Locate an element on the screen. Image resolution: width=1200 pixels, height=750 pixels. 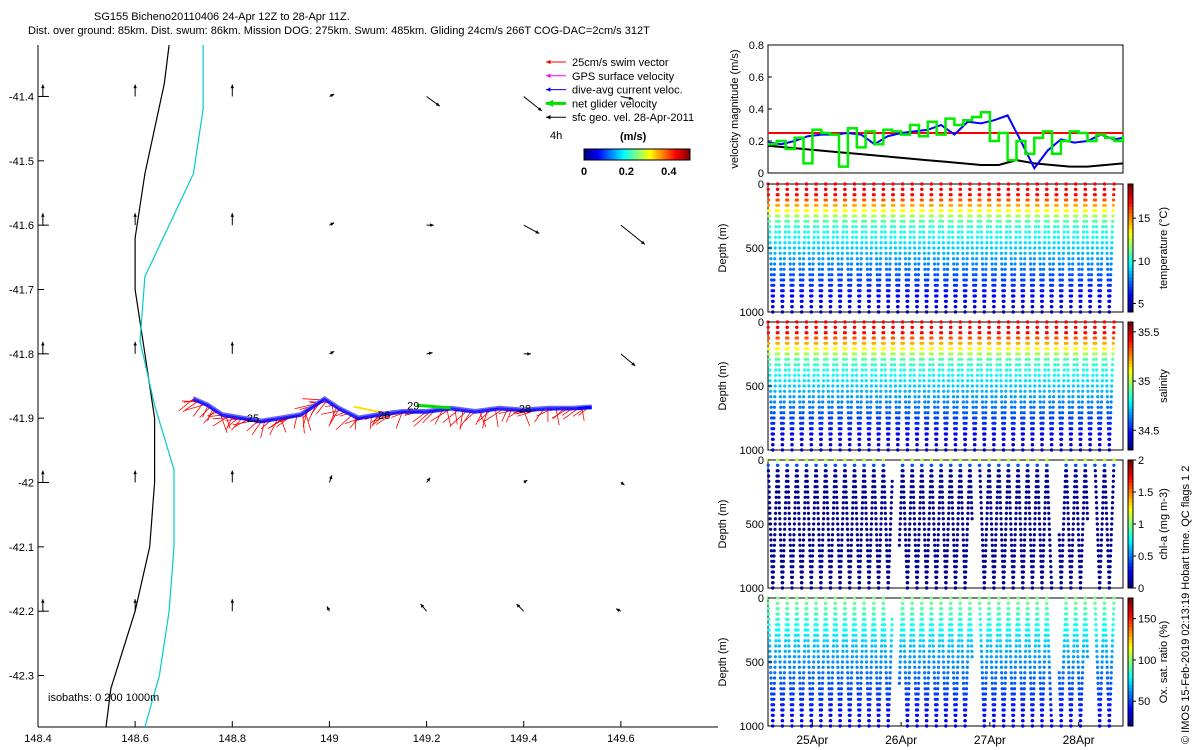
temperature-colorbar-cell is located at coordinates (1130, 294).